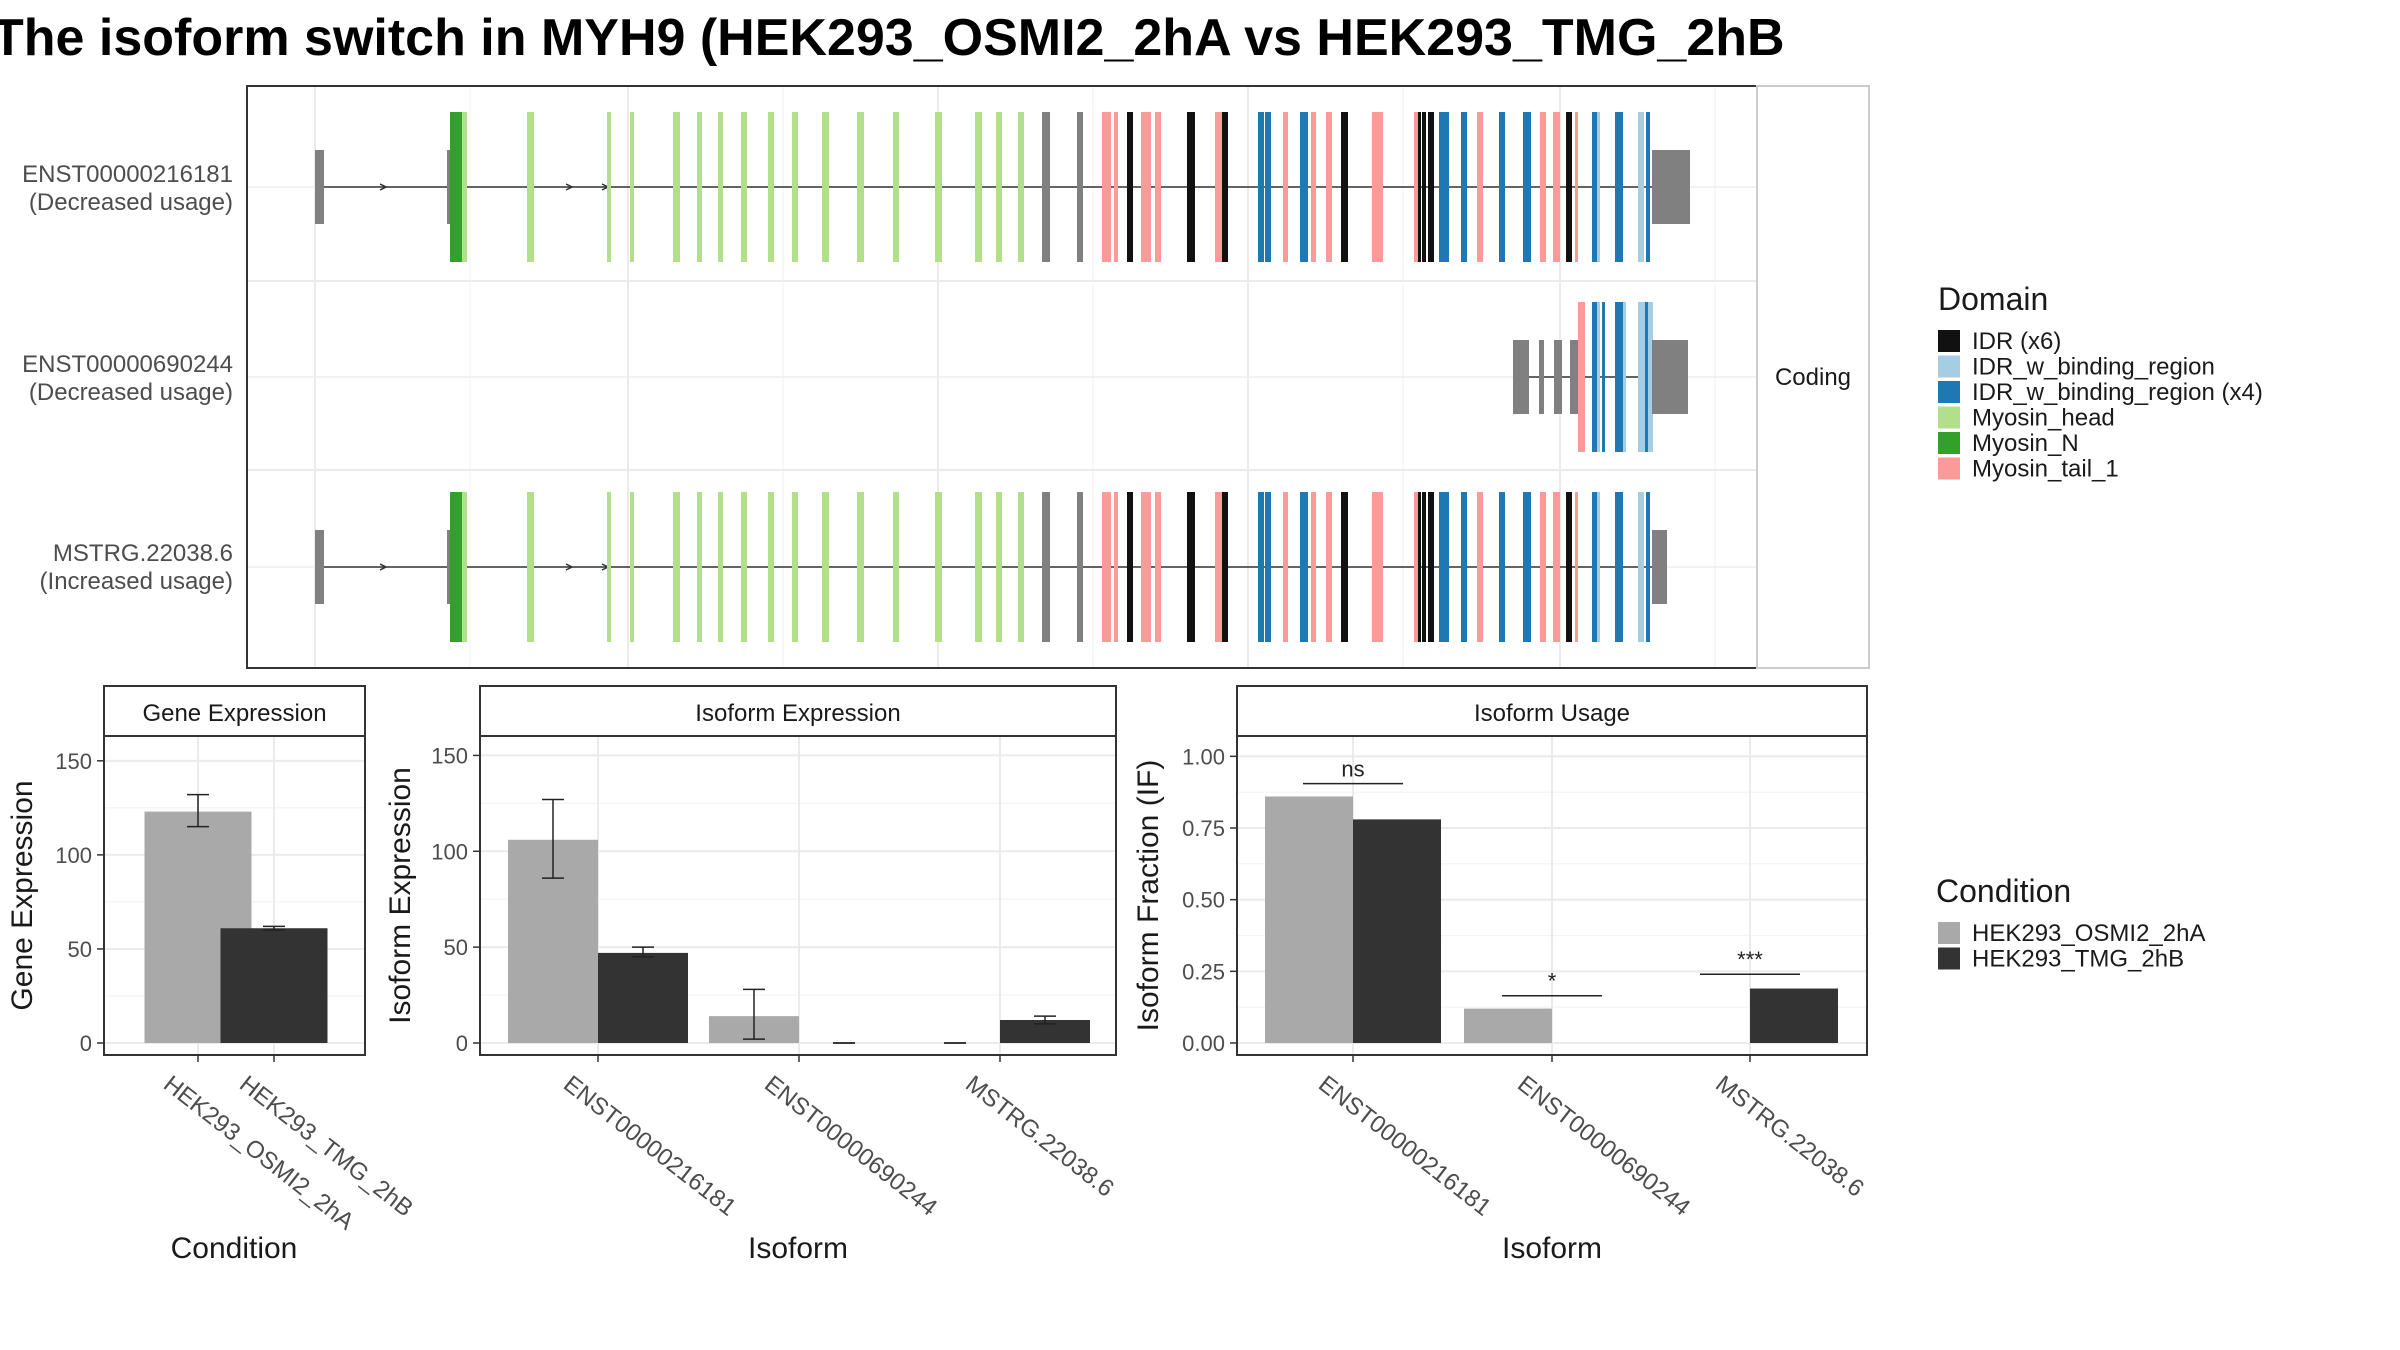 The image size is (2400, 1350). I want to click on condition-legend-title: Condition, so click(2003, 891).